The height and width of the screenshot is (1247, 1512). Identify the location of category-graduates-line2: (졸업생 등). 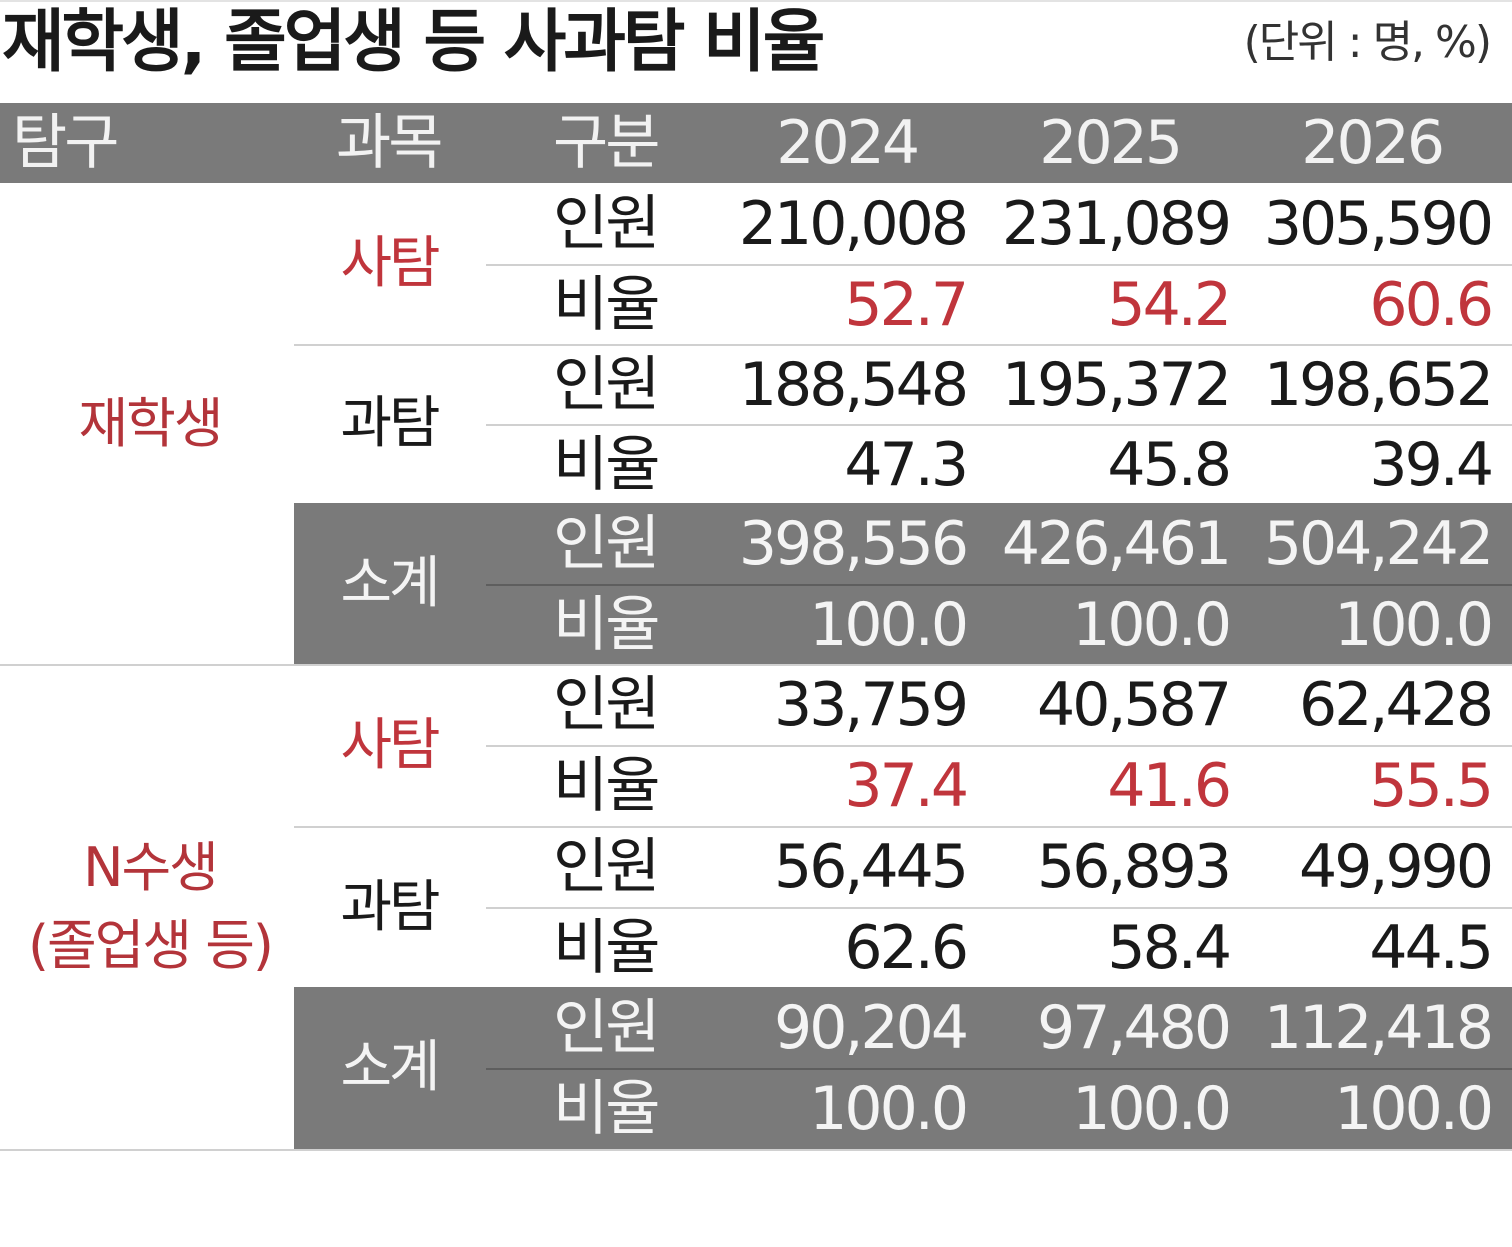
(150, 945).